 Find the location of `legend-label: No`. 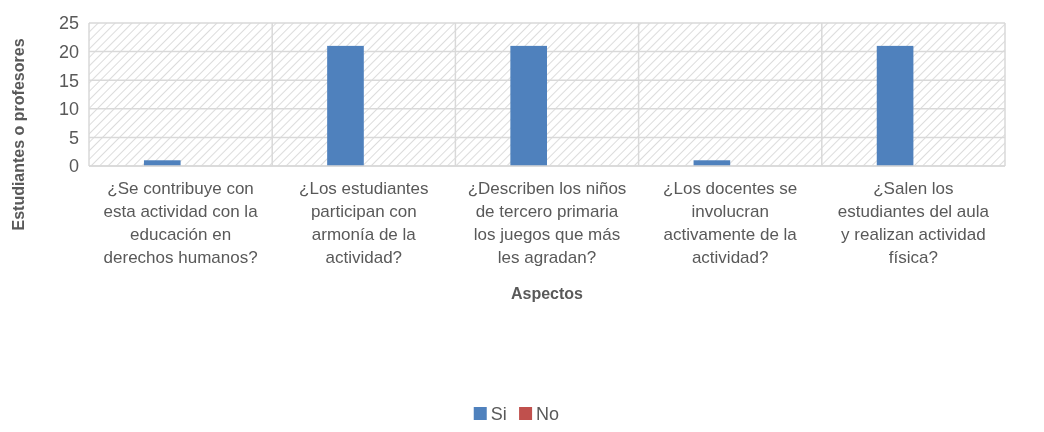

legend-label: No is located at coordinates (548, 414).